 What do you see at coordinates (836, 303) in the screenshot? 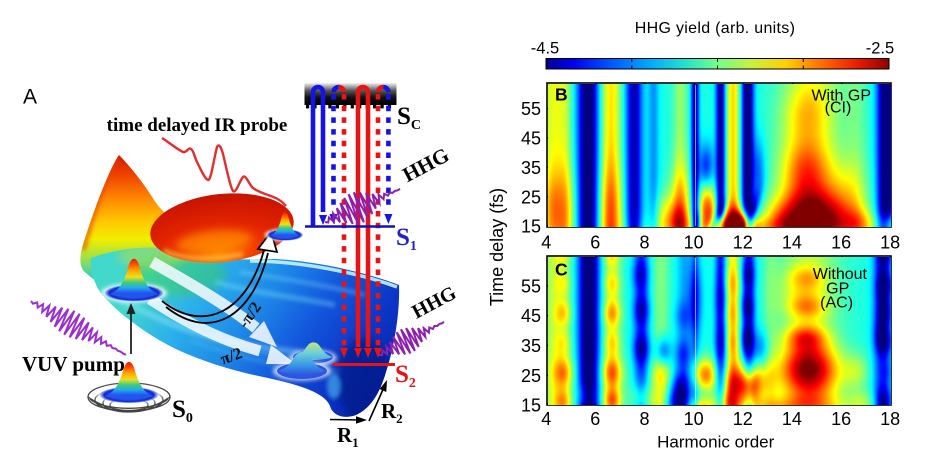
I see `svg-text: (AC)` at bounding box center [836, 303].